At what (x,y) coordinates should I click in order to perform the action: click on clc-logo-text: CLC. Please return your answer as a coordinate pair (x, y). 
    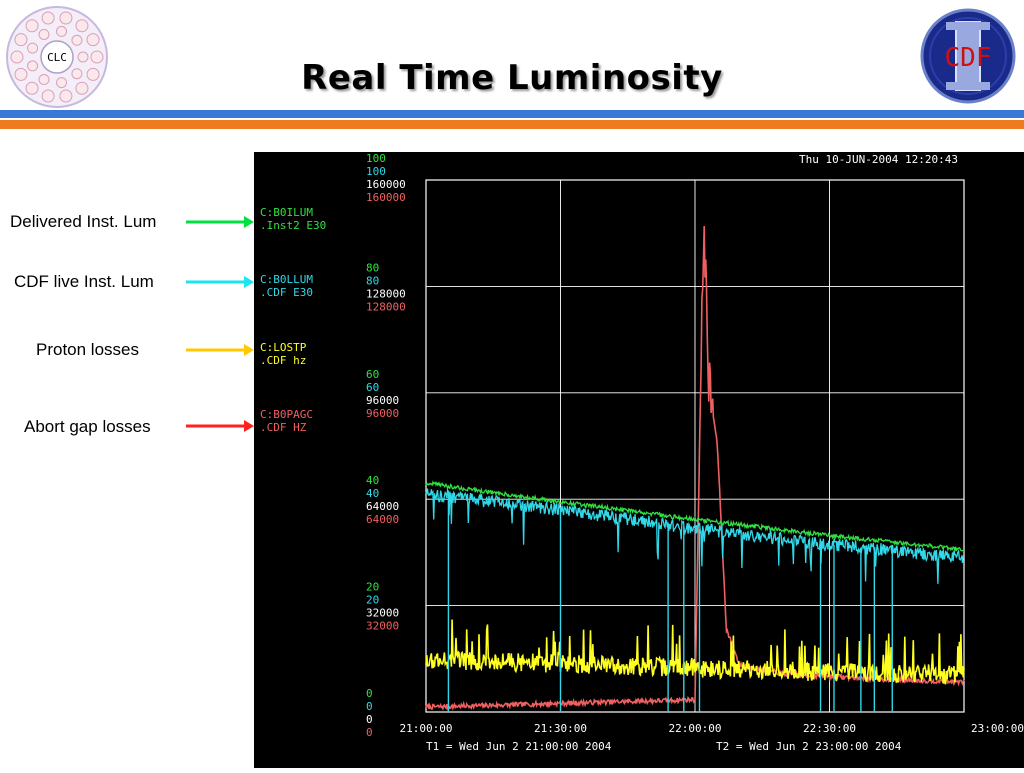
    Looking at the image, I should click on (57, 57).